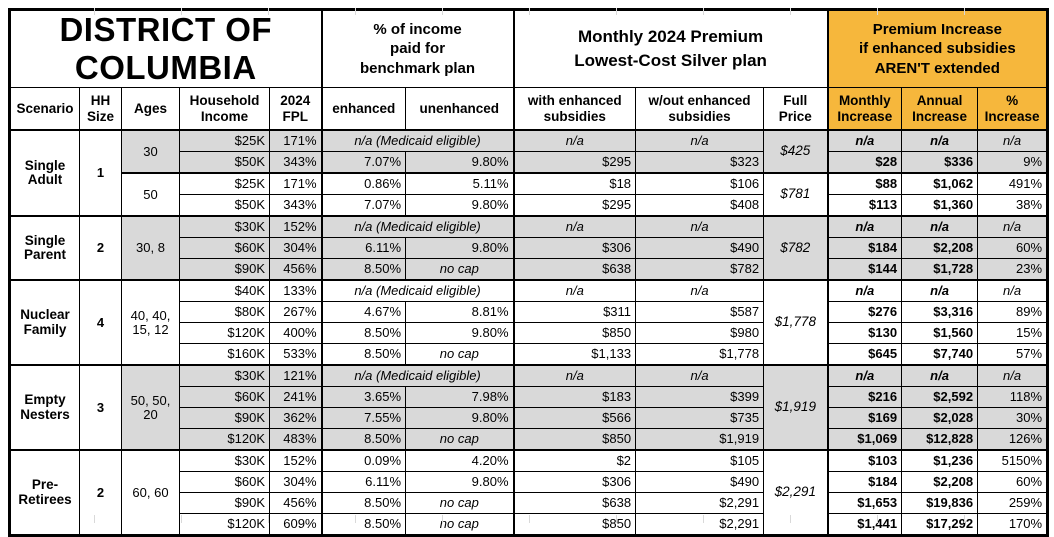 The height and width of the screenshot is (537, 1054). I want to click on with-subsidies-cell: $850, so click(574, 333).